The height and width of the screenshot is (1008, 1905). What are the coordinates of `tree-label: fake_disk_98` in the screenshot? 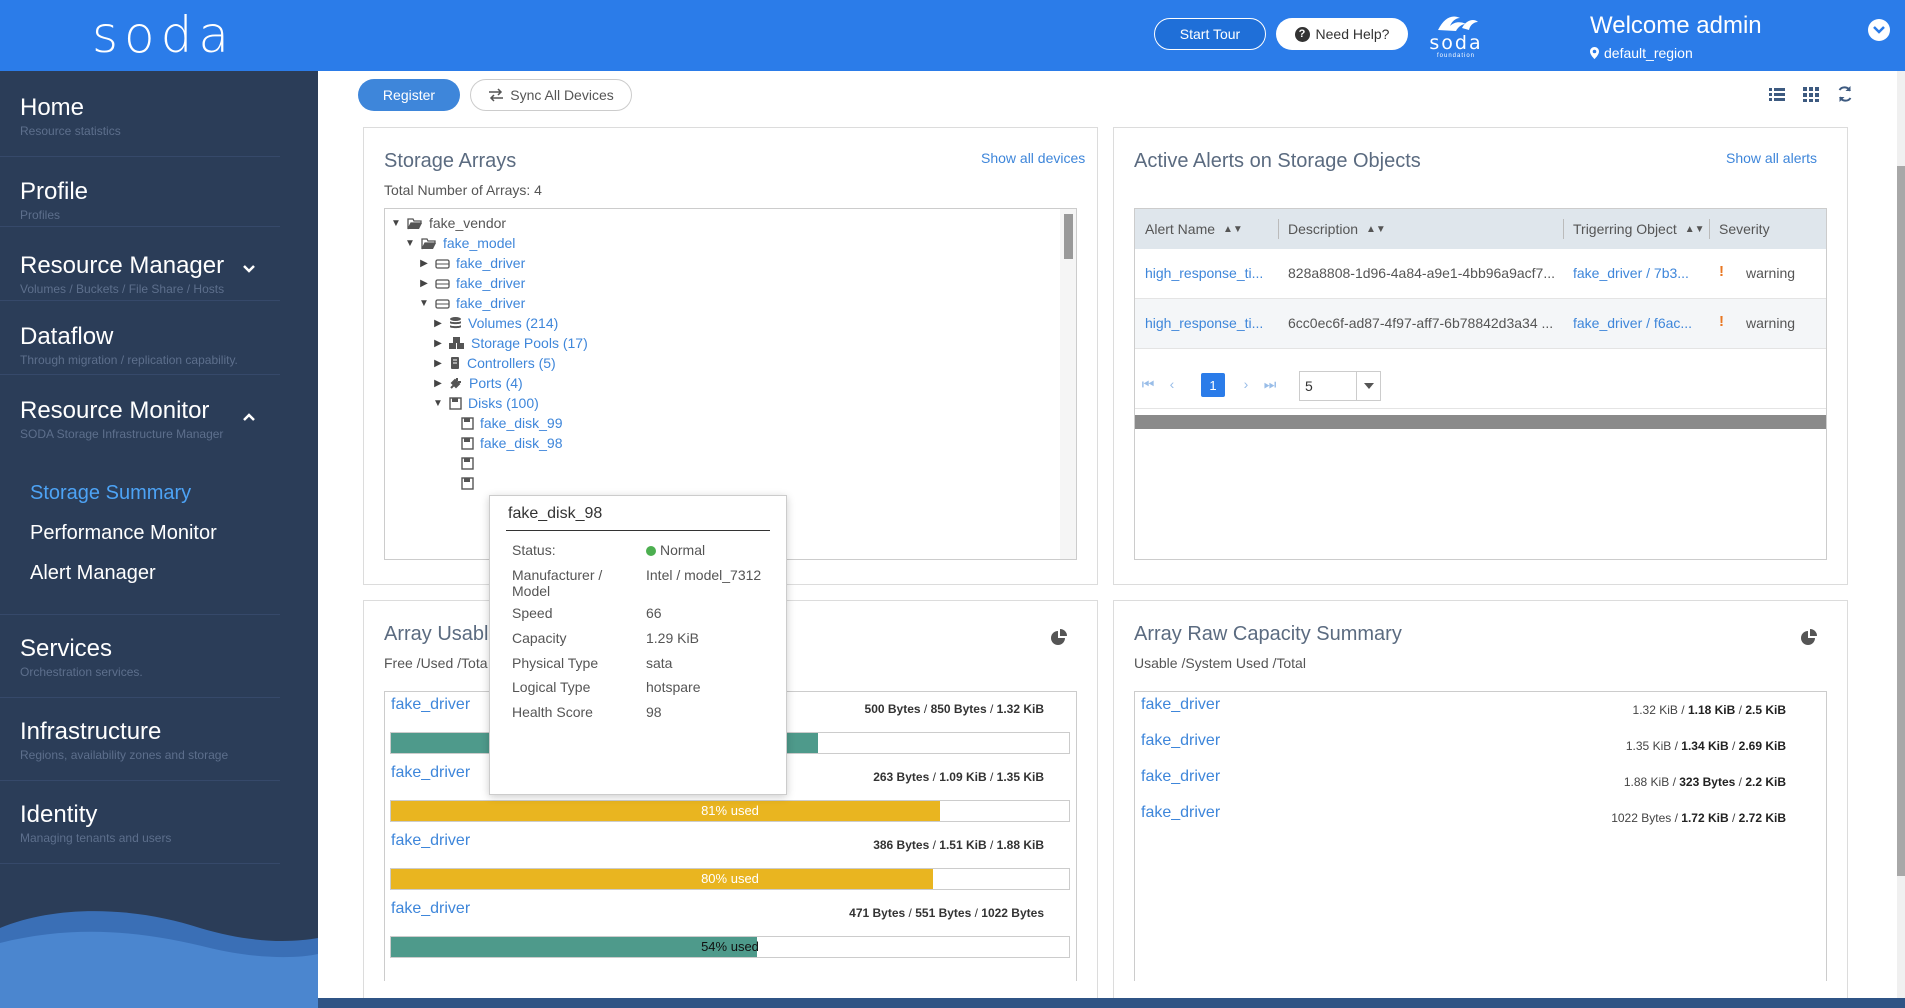 It's located at (521, 443).